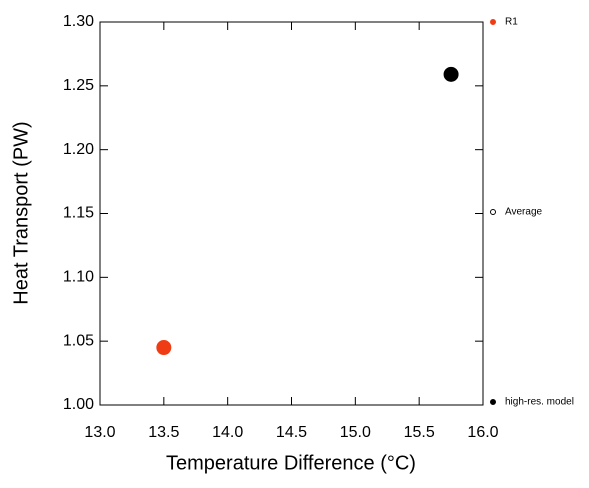 The image size is (589, 488). I want to click on x-tick-label: 13.5, so click(163, 432).